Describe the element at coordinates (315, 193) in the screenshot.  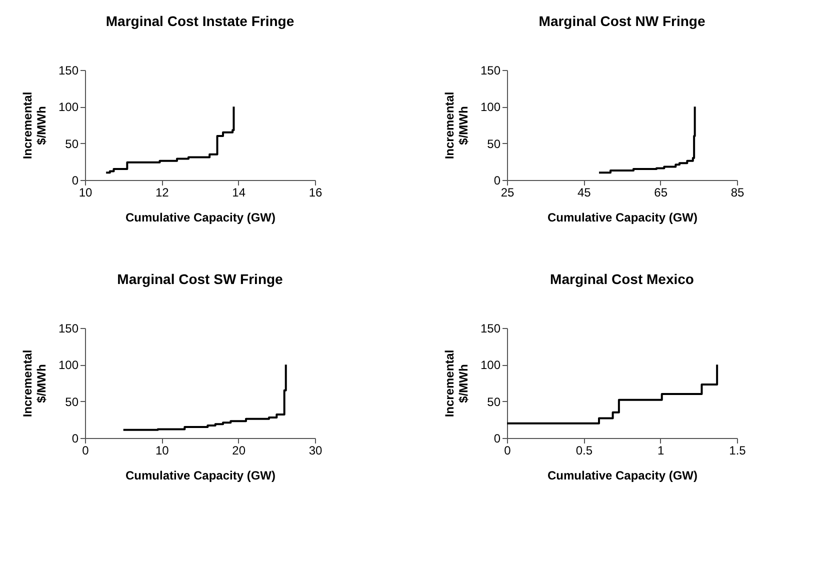
I see `x-tick-label: 16` at that location.